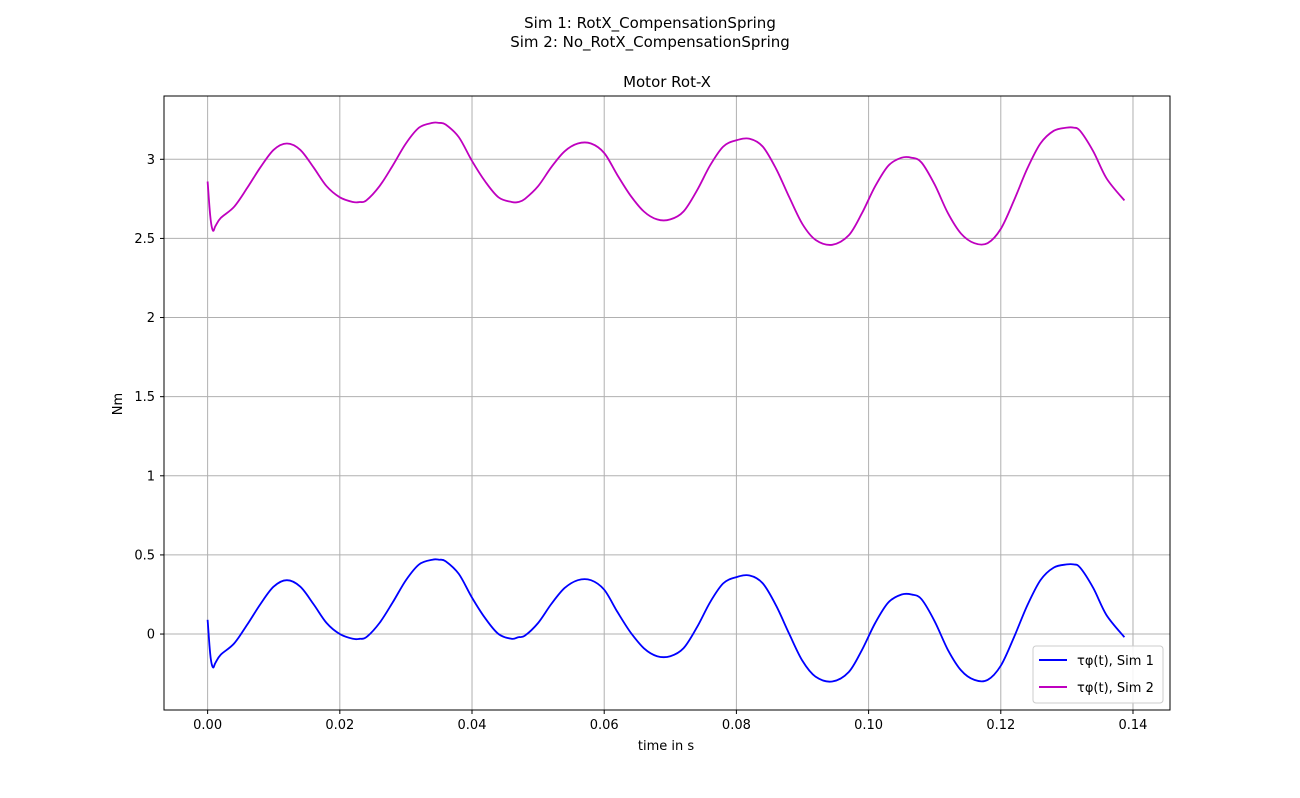 The image size is (1300, 798). I want to click on chart-title: Motor Rot-X, so click(667, 82).